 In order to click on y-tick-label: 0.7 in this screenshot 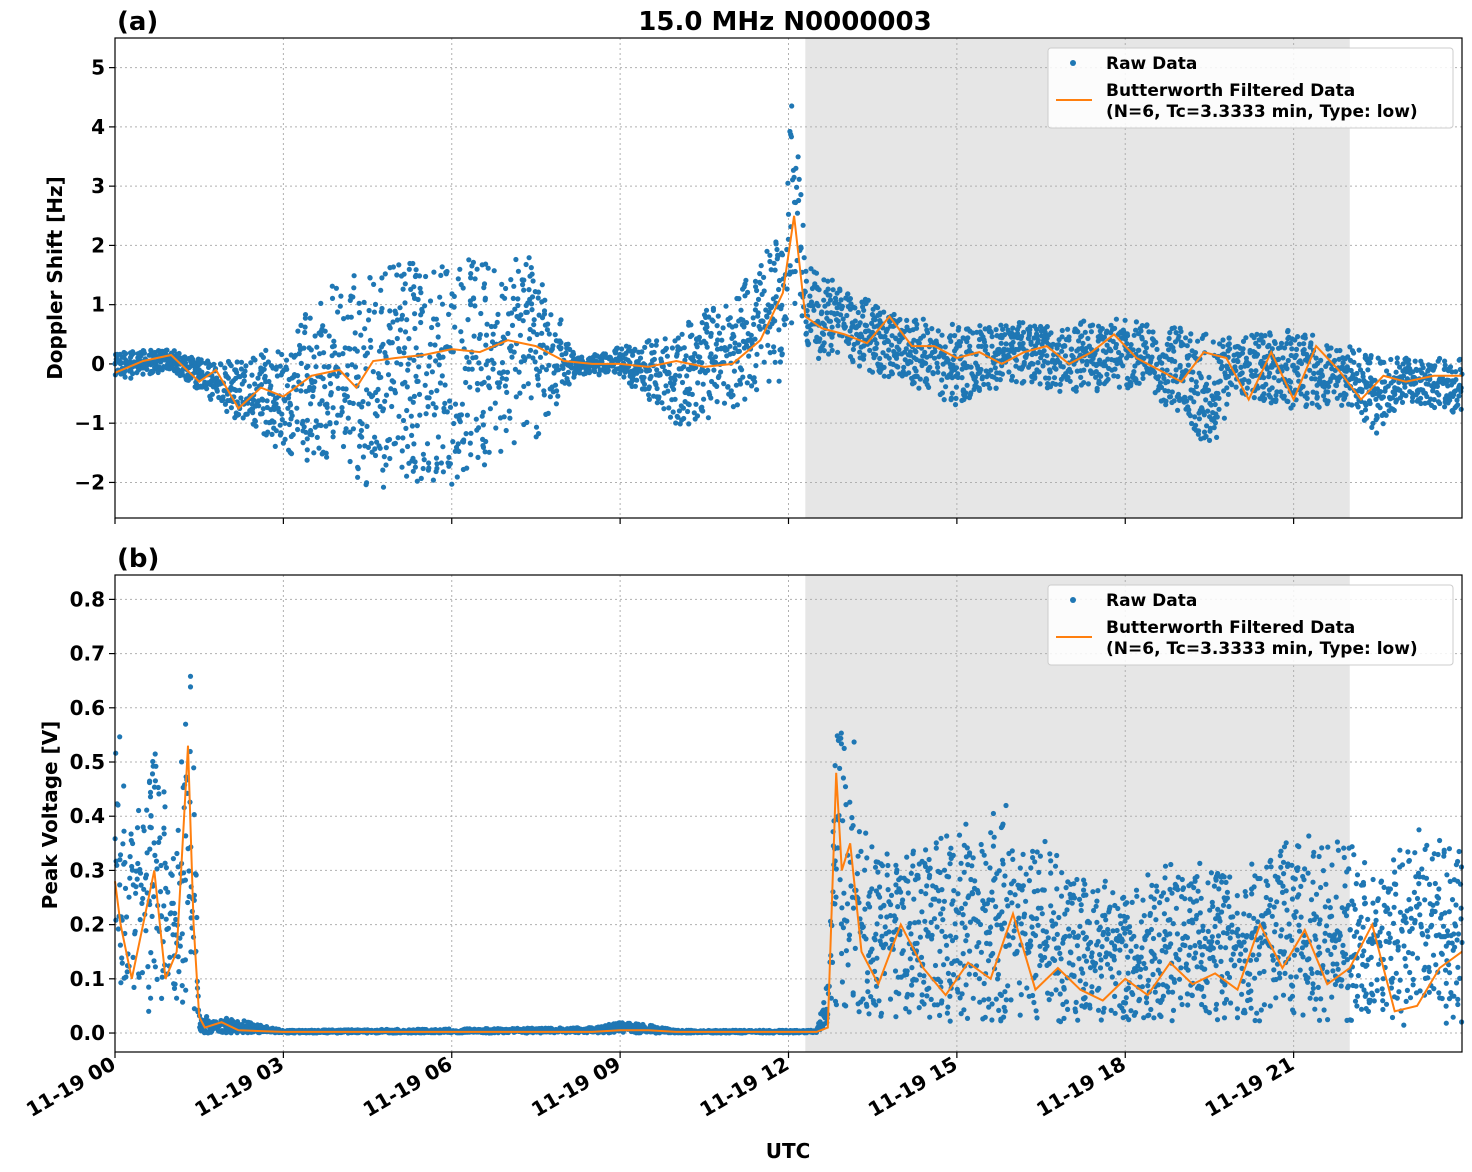, I will do `click(87, 654)`.